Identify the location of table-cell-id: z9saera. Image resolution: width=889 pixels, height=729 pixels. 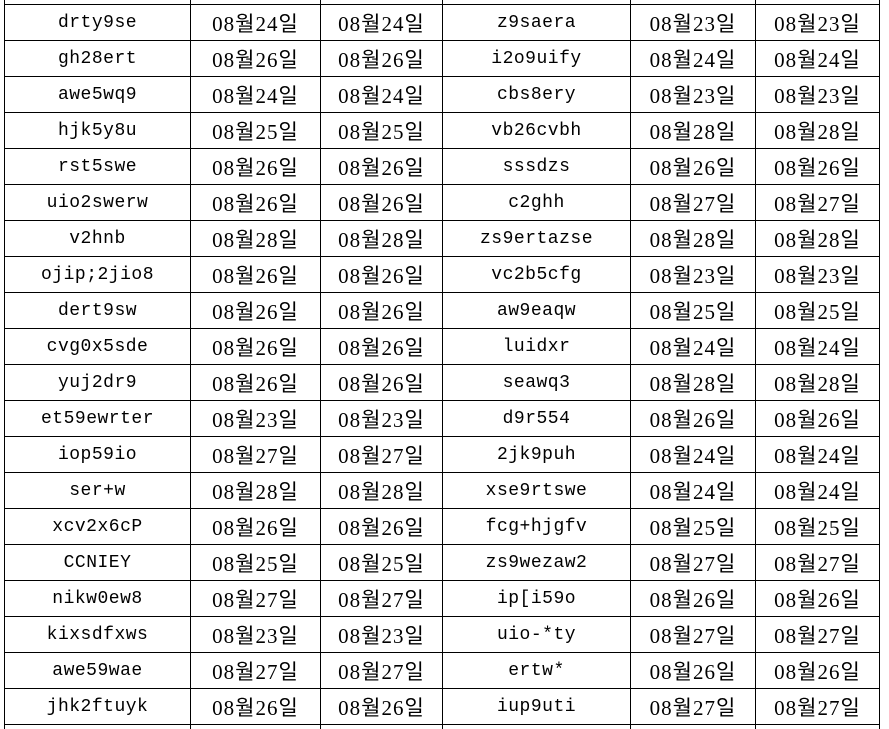
(537, 23).